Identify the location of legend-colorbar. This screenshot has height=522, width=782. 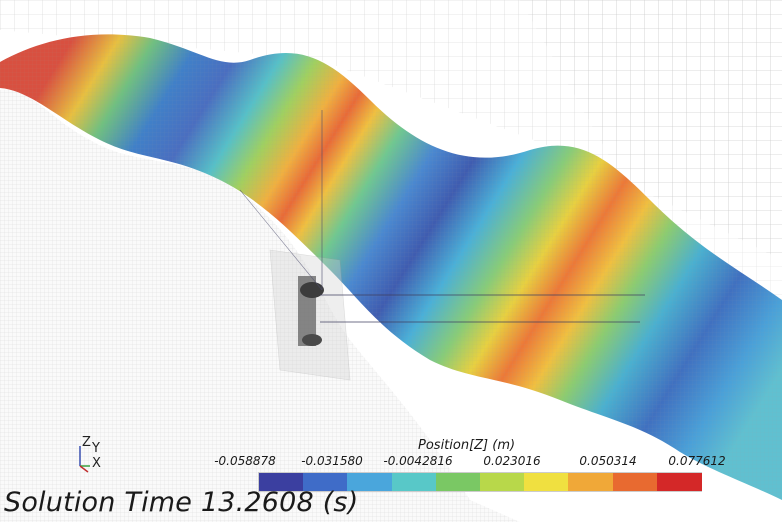
(480, 482).